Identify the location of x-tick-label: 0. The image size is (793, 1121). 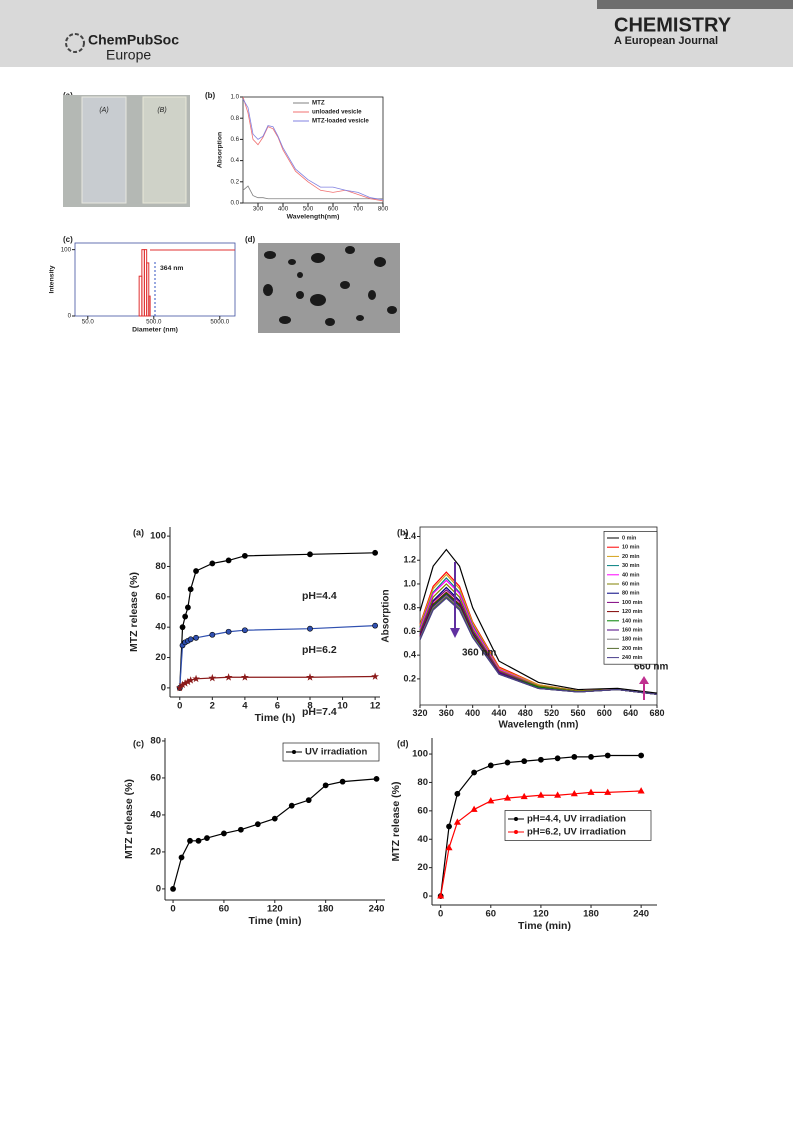
(440, 914).